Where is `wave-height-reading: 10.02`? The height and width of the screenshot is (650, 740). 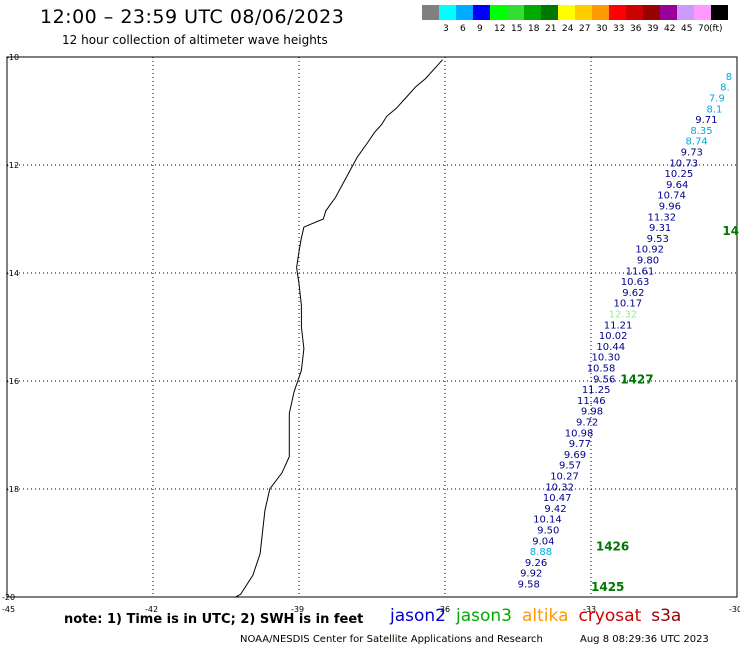 wave-height-reading: 10.02 is located at coordinates (613, 336).